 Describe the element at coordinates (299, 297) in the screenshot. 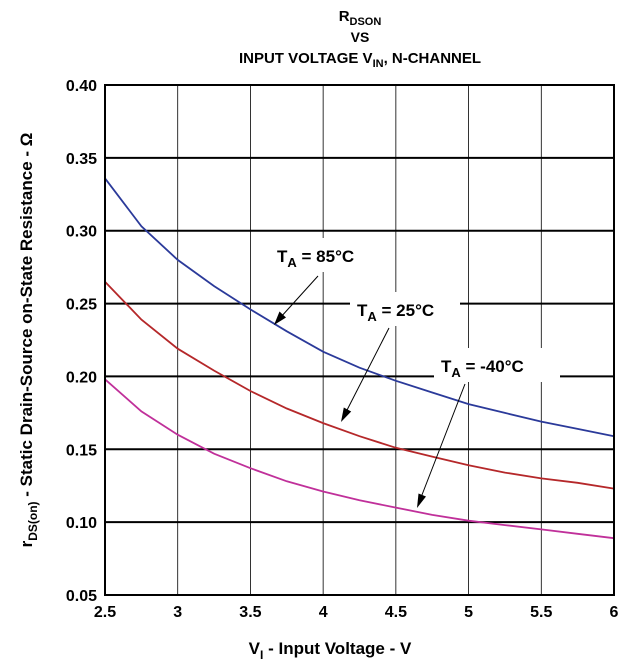

I see `arrow-85c-shaft` at that location.